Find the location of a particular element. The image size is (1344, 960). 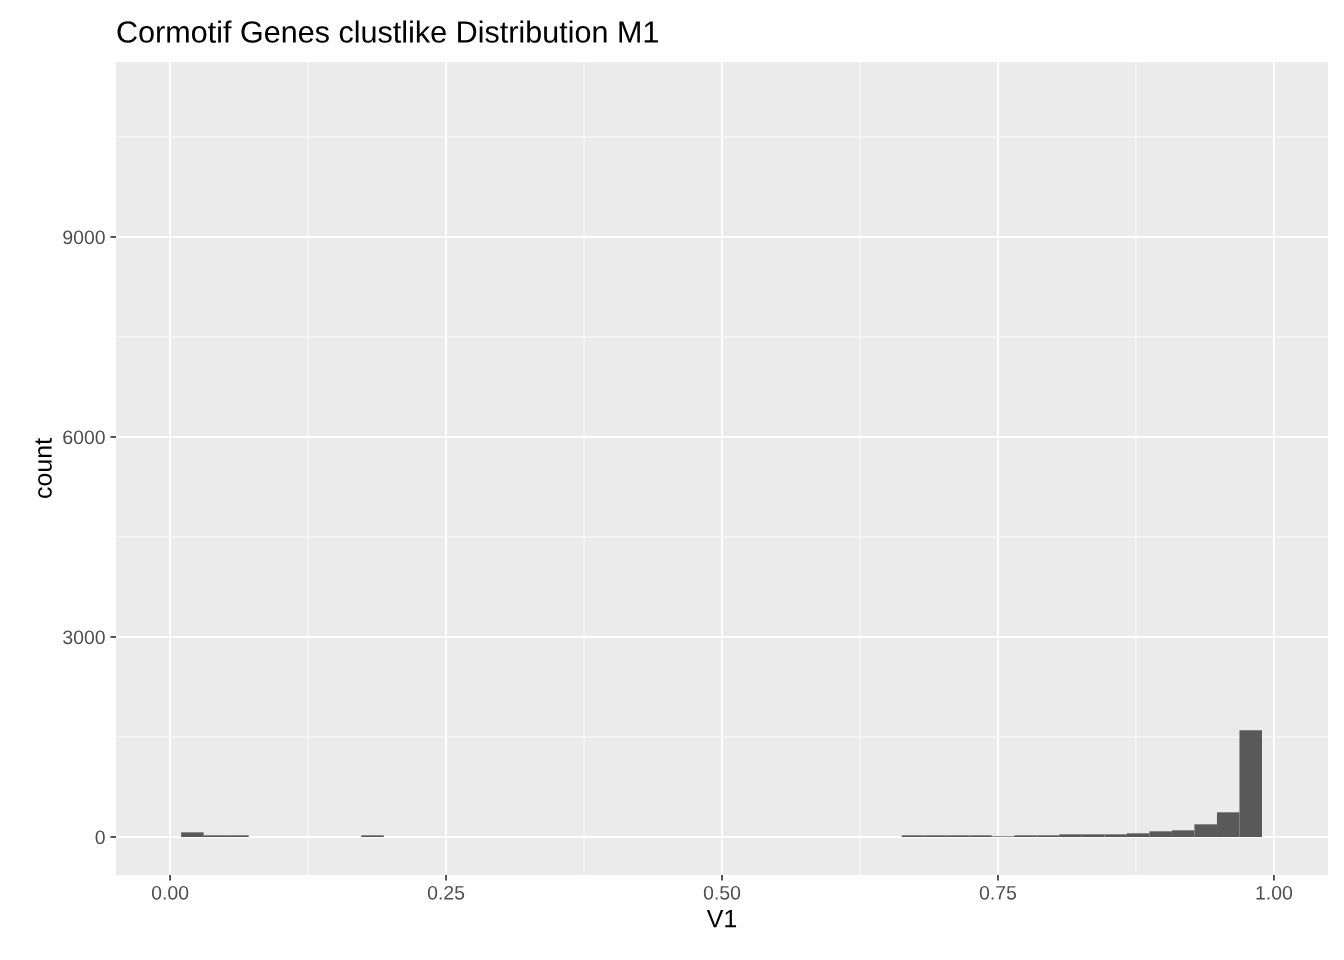

x-tick-label: 0.25 is located at coordinates (446, 892).